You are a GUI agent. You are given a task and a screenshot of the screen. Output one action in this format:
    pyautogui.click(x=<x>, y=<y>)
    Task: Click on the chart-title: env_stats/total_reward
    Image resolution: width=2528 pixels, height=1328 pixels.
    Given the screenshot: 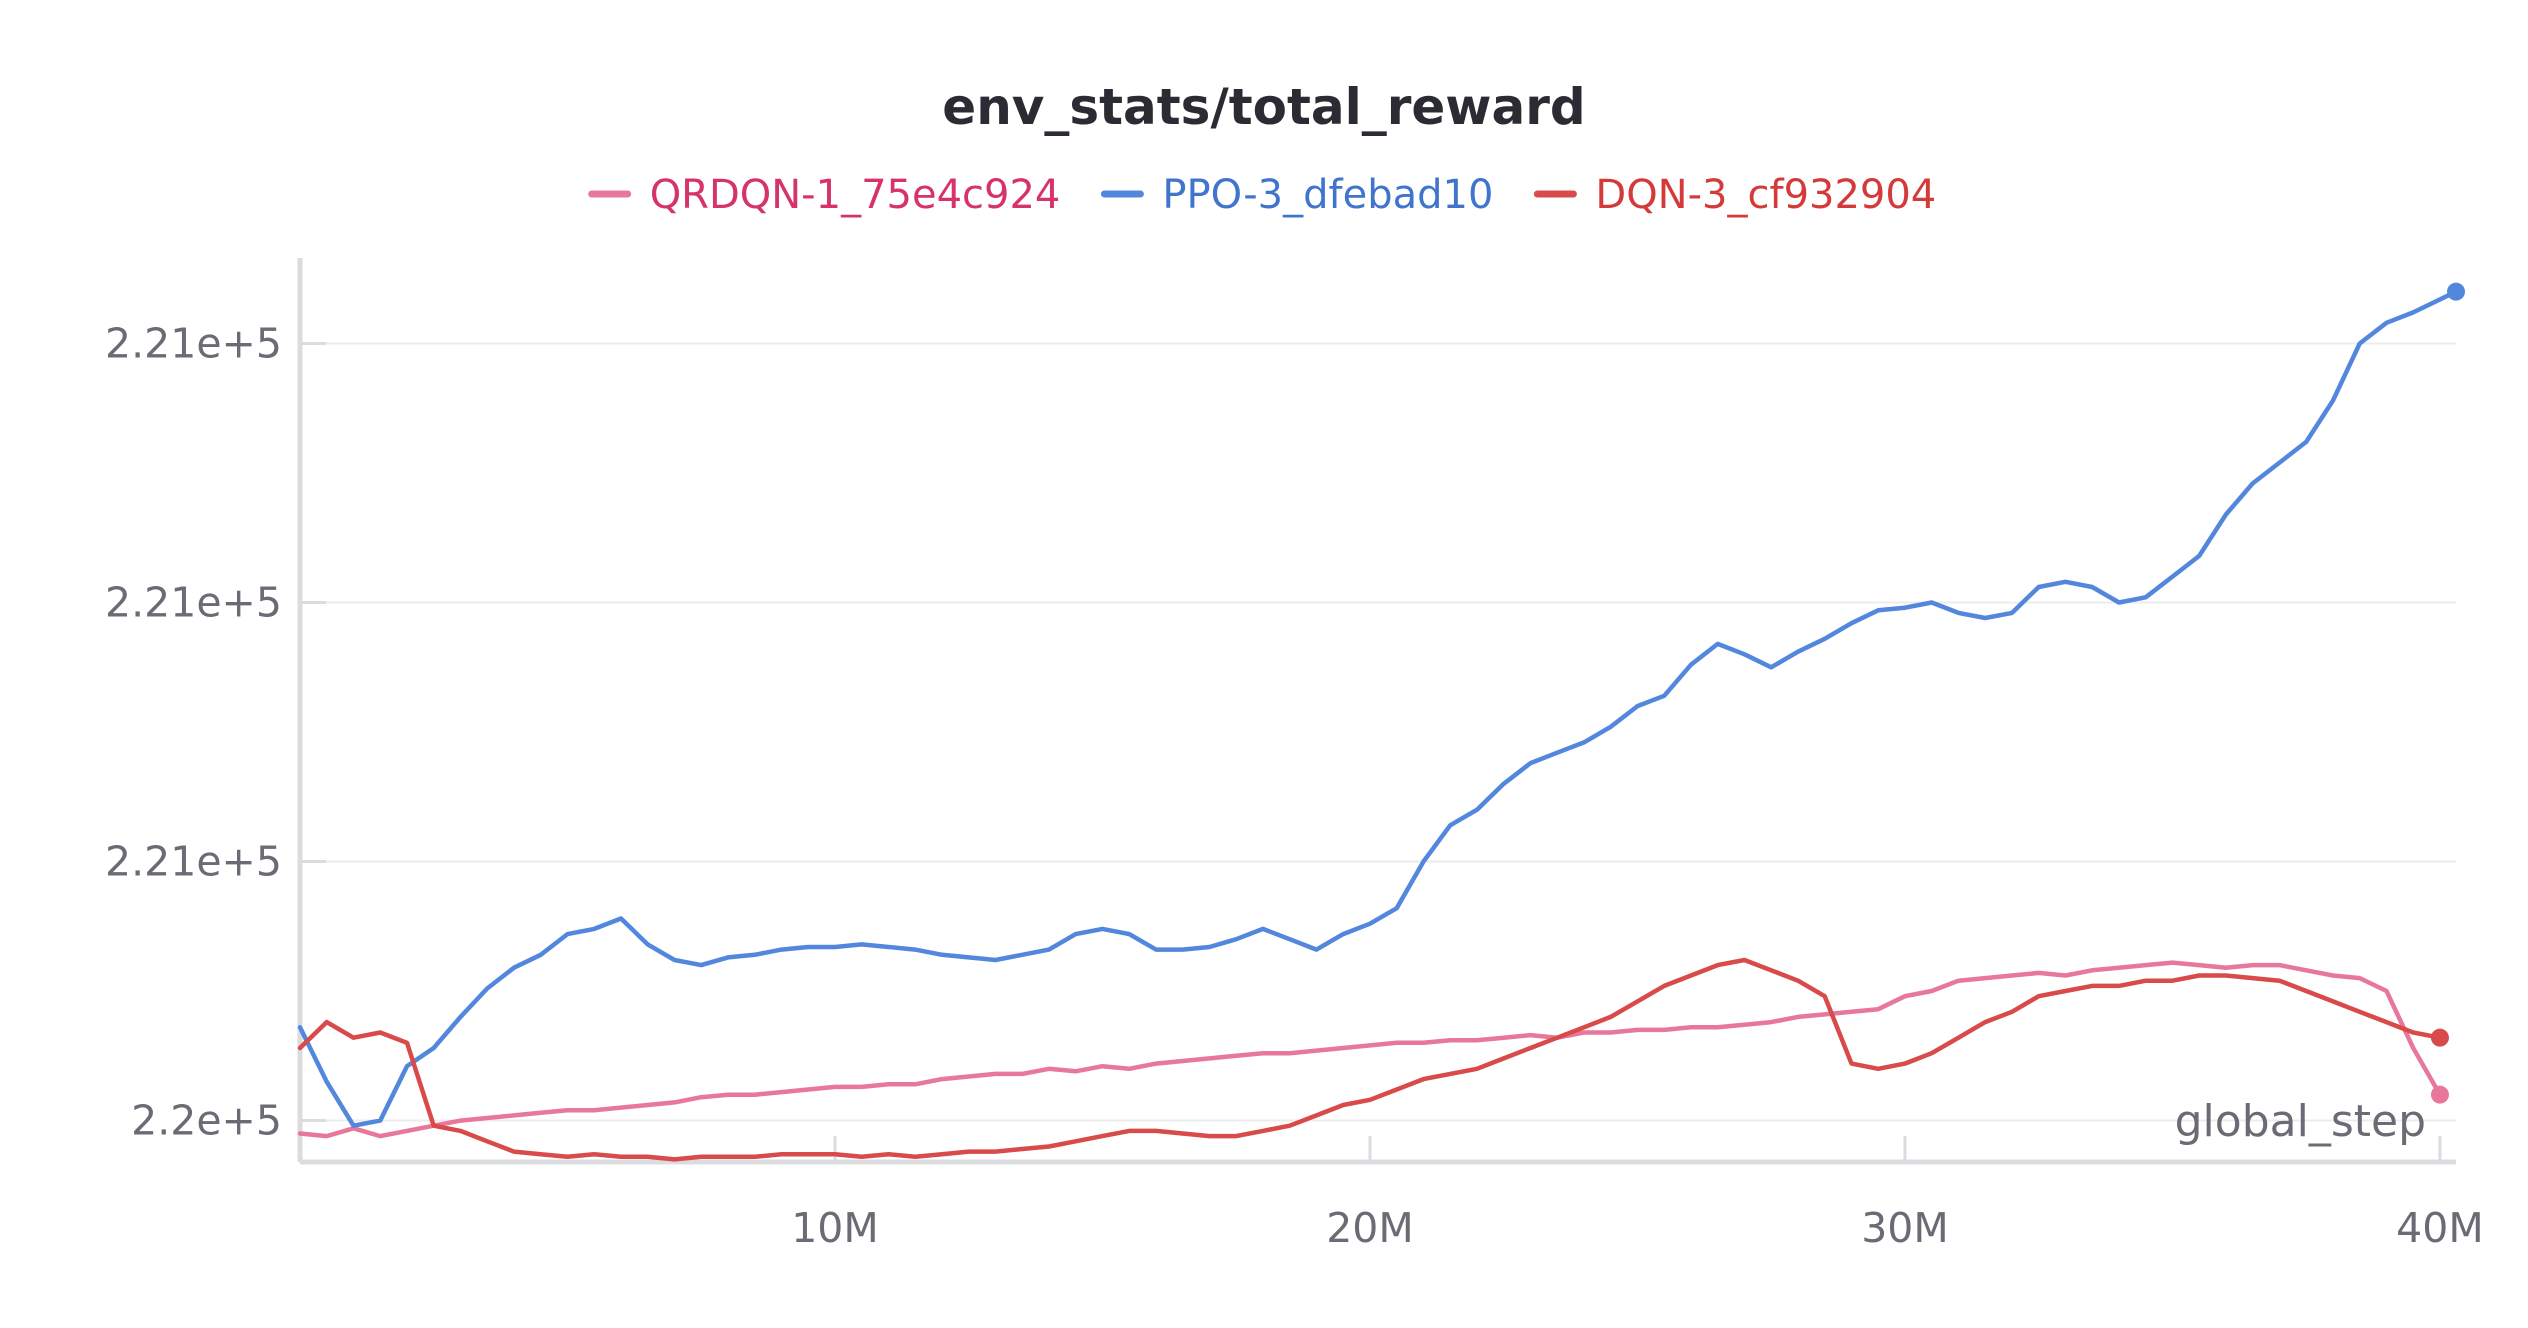 What is the action you would take?
    pyautogui.click(x=1263, y=107)
    